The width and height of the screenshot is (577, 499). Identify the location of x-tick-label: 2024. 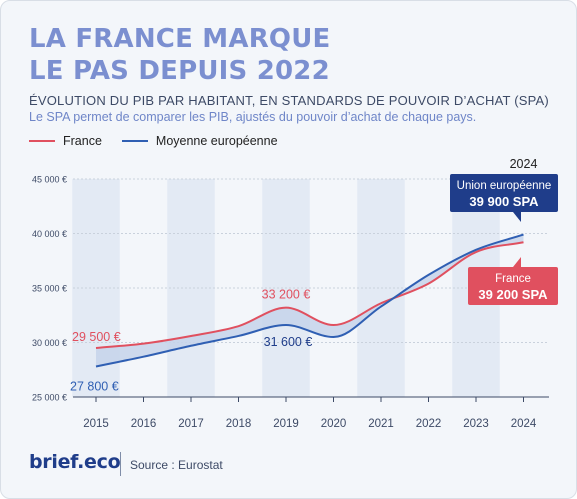
(524, 424).